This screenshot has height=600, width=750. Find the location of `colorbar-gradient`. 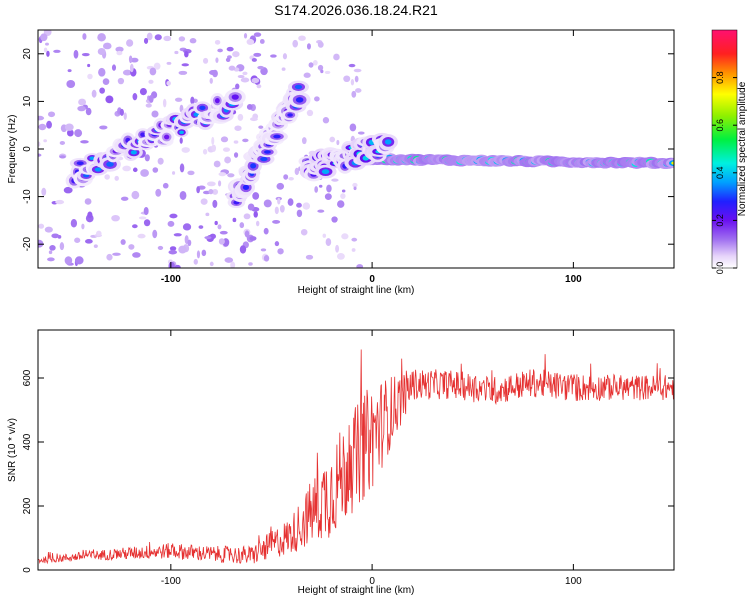

colorbar-gradient is located at coordinates (724, 149).